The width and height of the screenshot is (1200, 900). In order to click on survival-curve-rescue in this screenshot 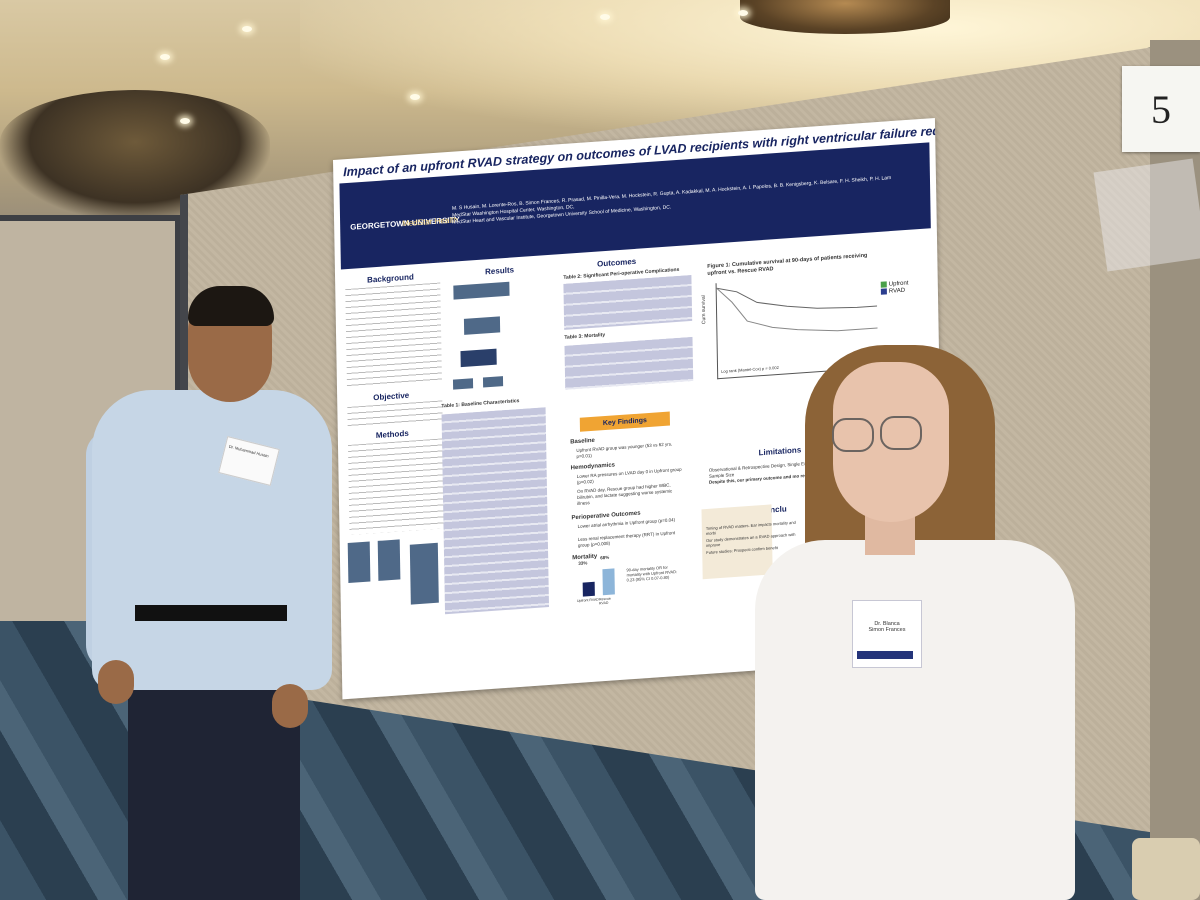, I will do `click(797, 309)`.